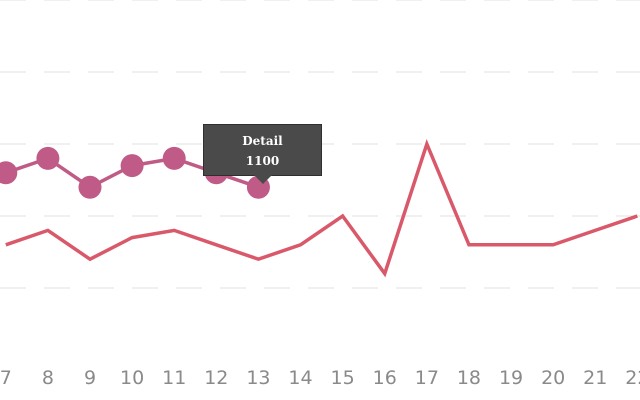  What do you see at coordinates (90, 378) in the screenshot?
I see `x-tick-label: 9` at bounding box center [90, 378].